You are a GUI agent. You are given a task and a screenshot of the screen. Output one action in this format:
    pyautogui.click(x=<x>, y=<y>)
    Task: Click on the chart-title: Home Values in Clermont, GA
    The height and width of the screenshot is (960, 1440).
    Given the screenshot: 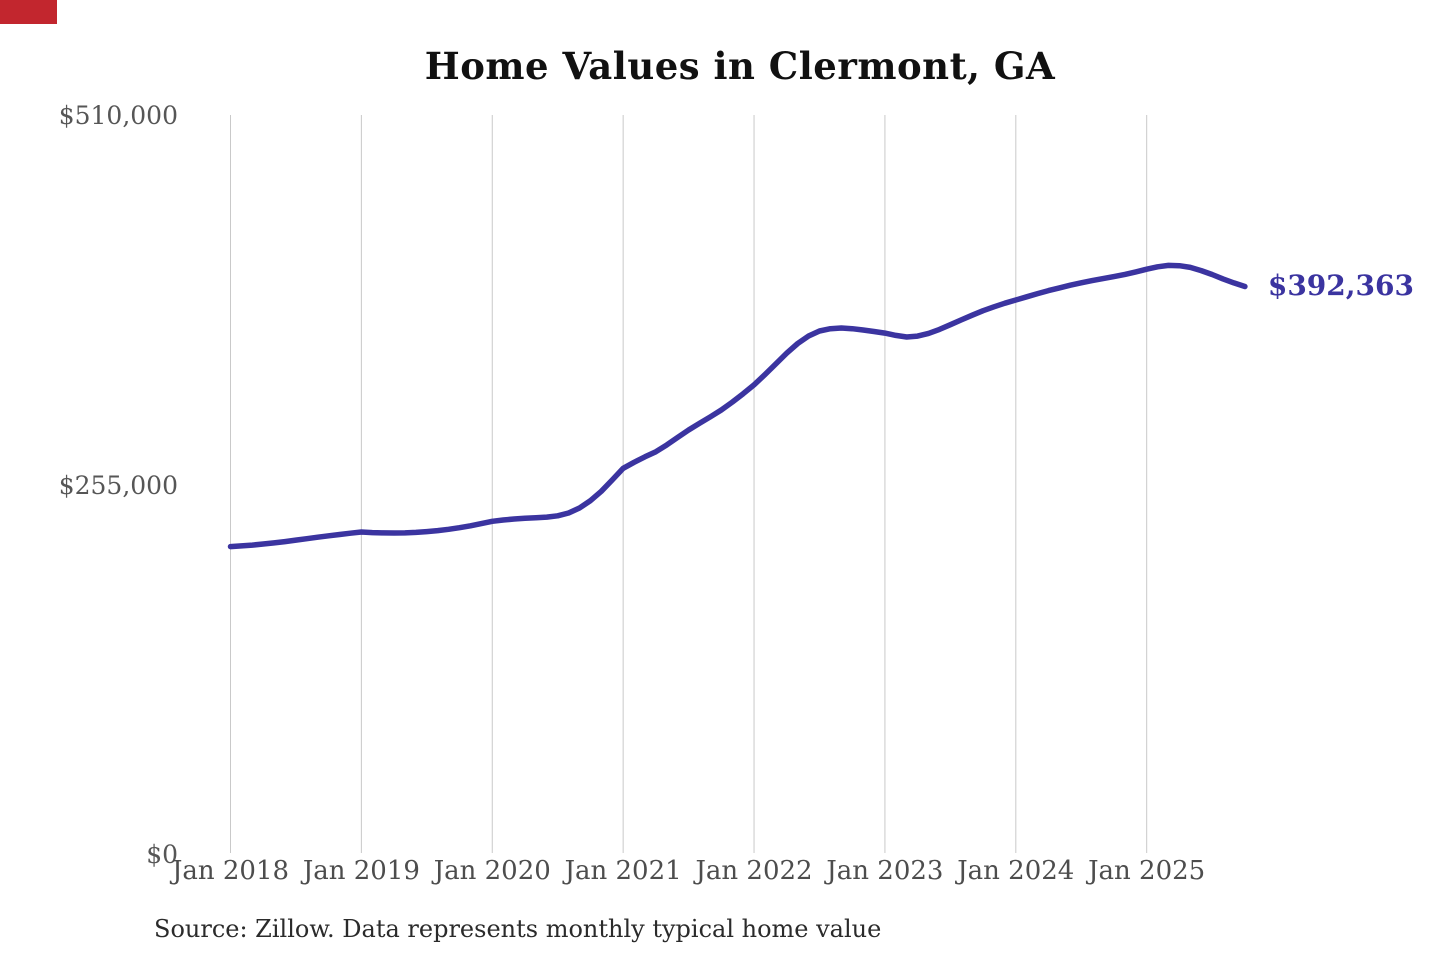 What is the action you would take?
    pyautogui.click(x=740, y=66)
    